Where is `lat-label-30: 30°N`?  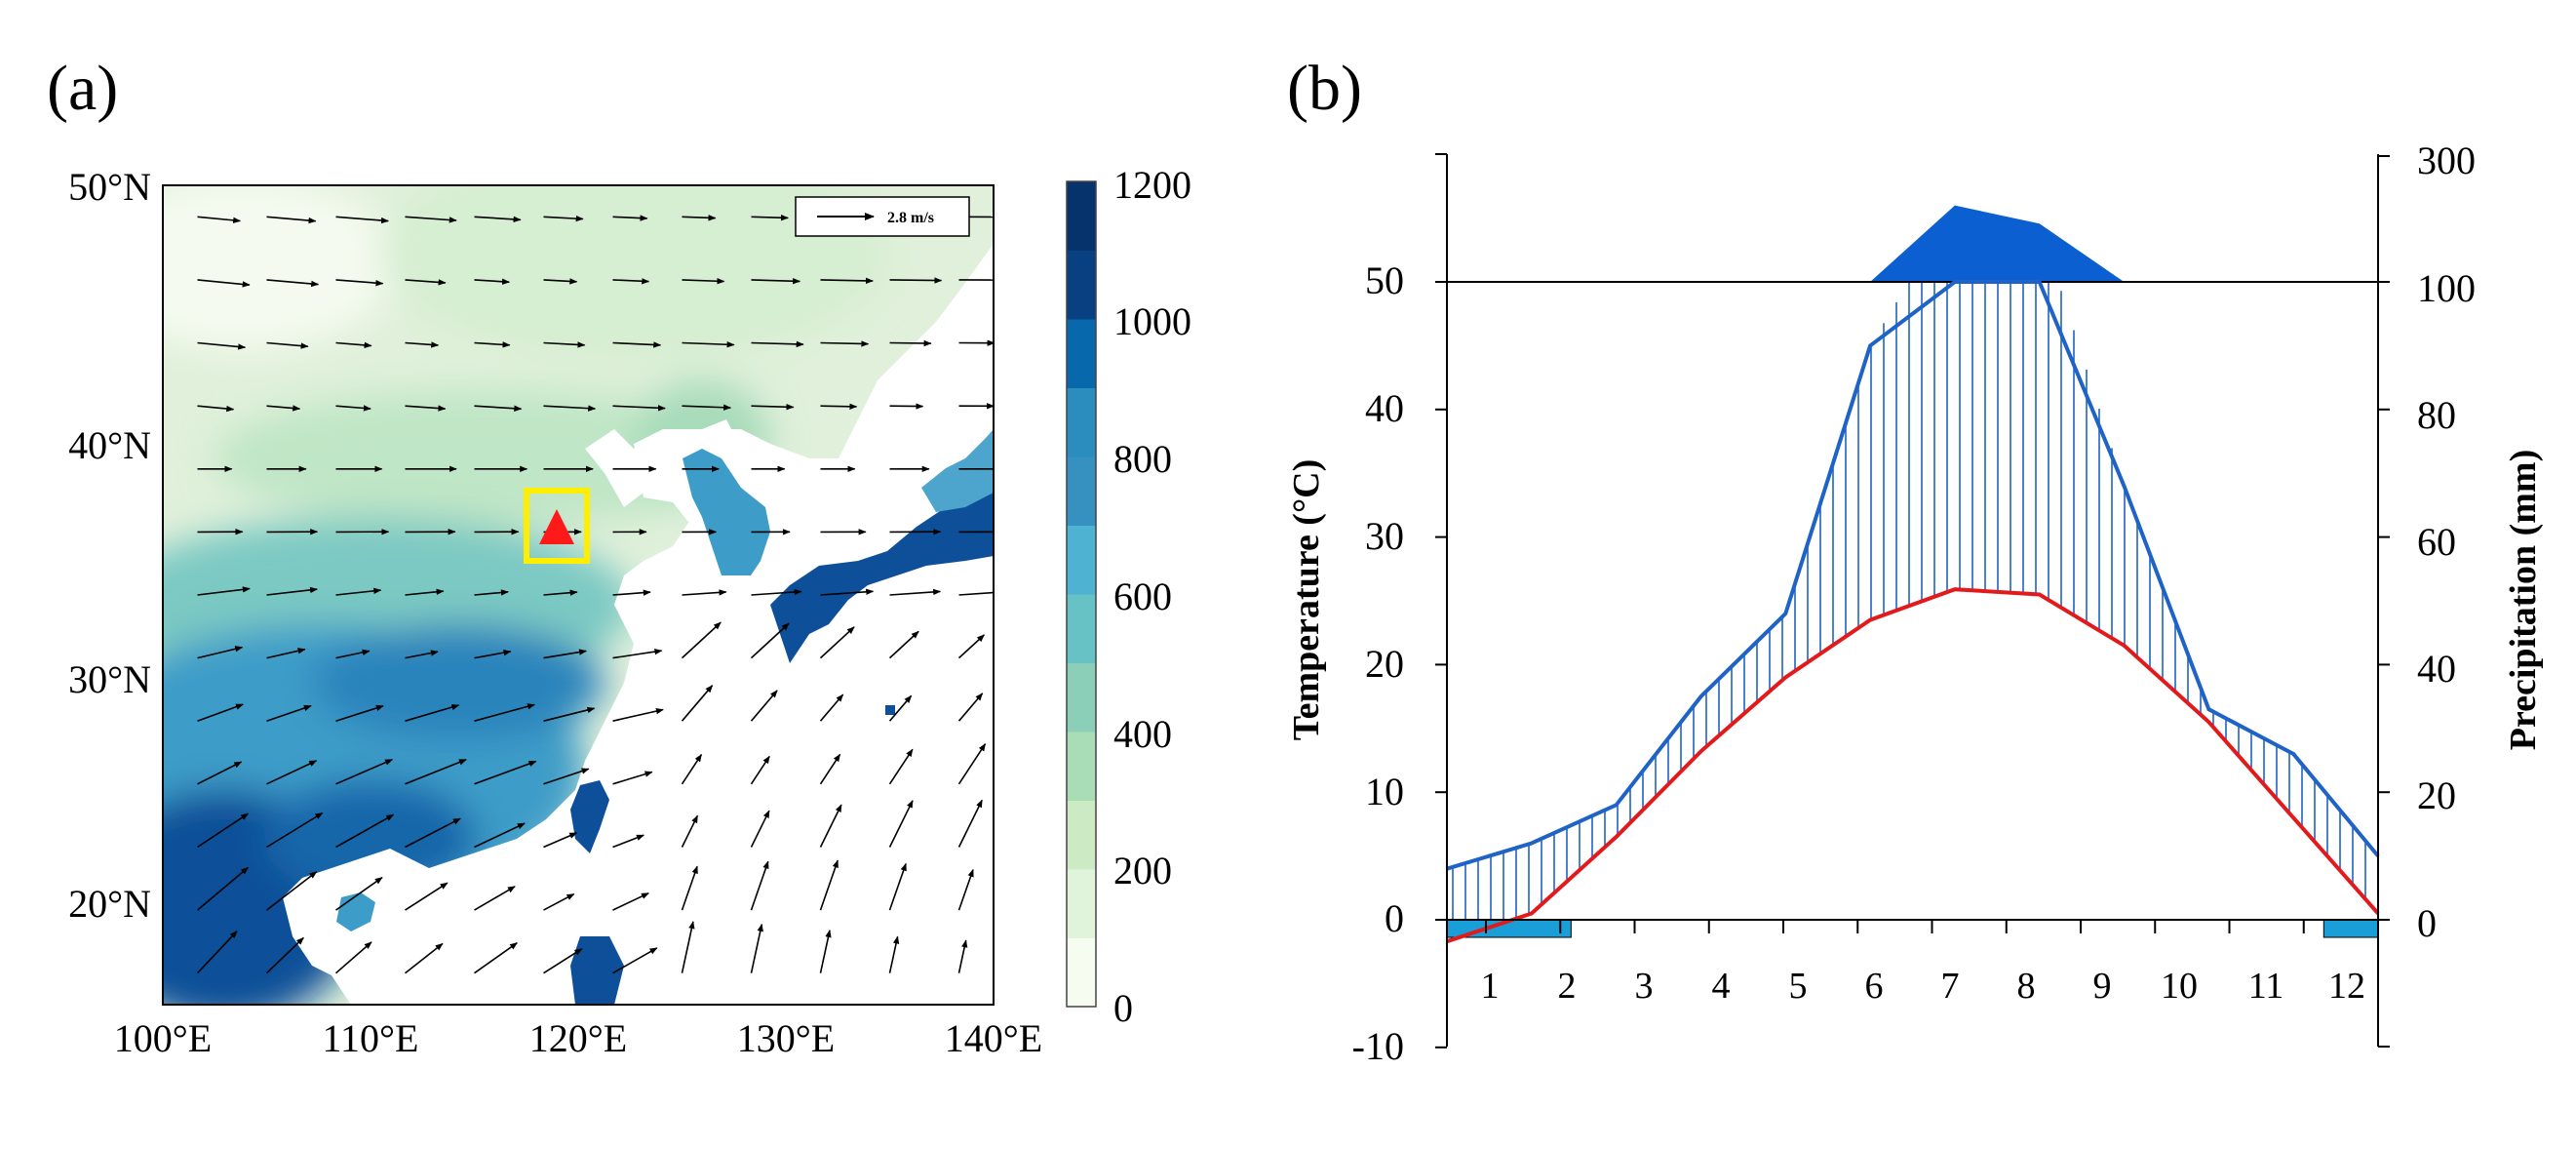
lat-label-30: 30°N is located at coordinates (109, 679).